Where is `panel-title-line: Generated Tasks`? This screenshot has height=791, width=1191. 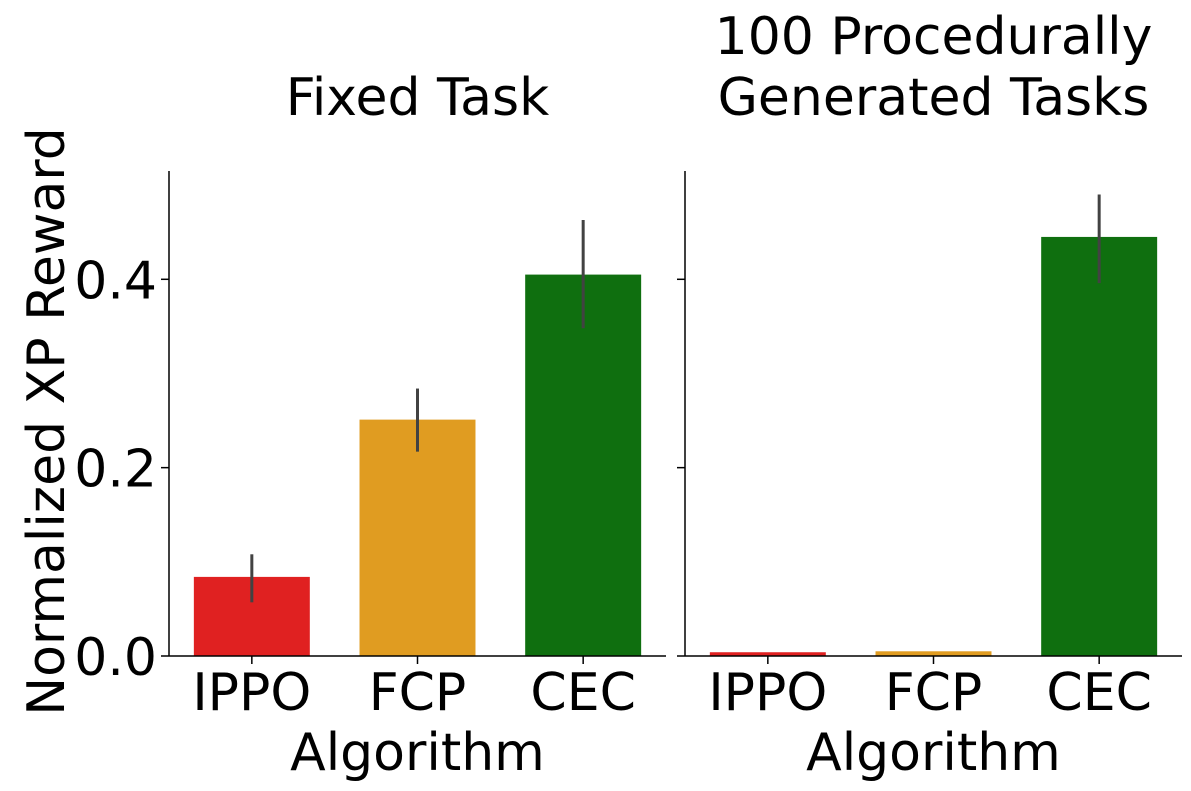 panel-title-line: Generated Tasks is located at coordinates (934, 98).